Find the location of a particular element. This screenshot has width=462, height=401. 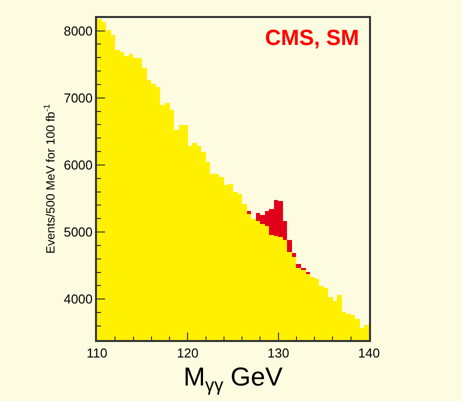

x-tick-label: 120 is located at coordinates (187, 352).